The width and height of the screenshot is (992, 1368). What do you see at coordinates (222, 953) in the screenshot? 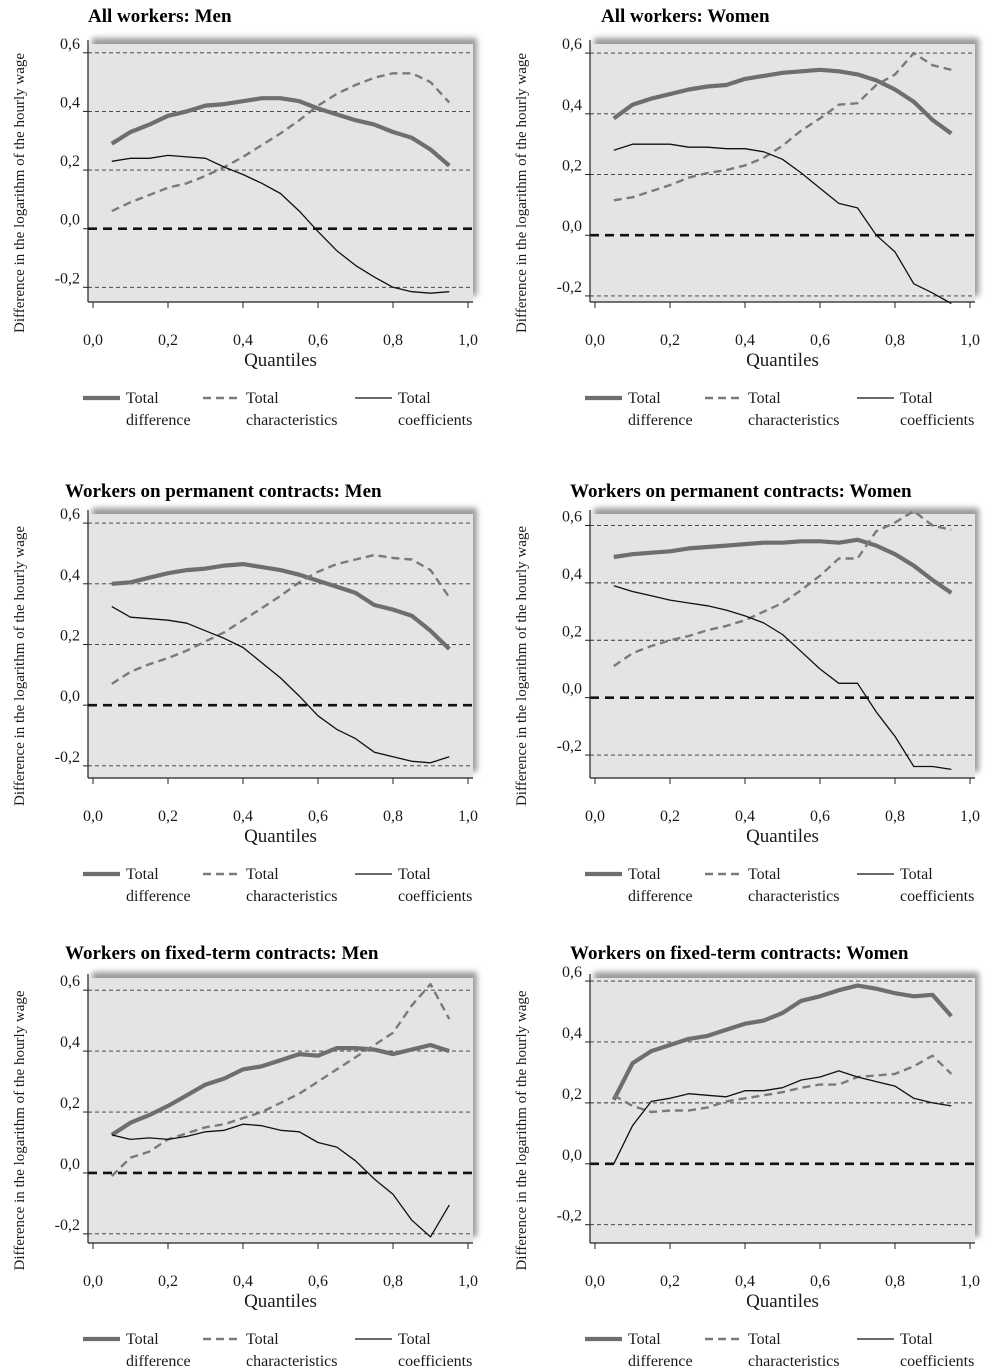
I see `panel-title: Workers on fixed-term contracts: Men` at bounding box center [222, 953].